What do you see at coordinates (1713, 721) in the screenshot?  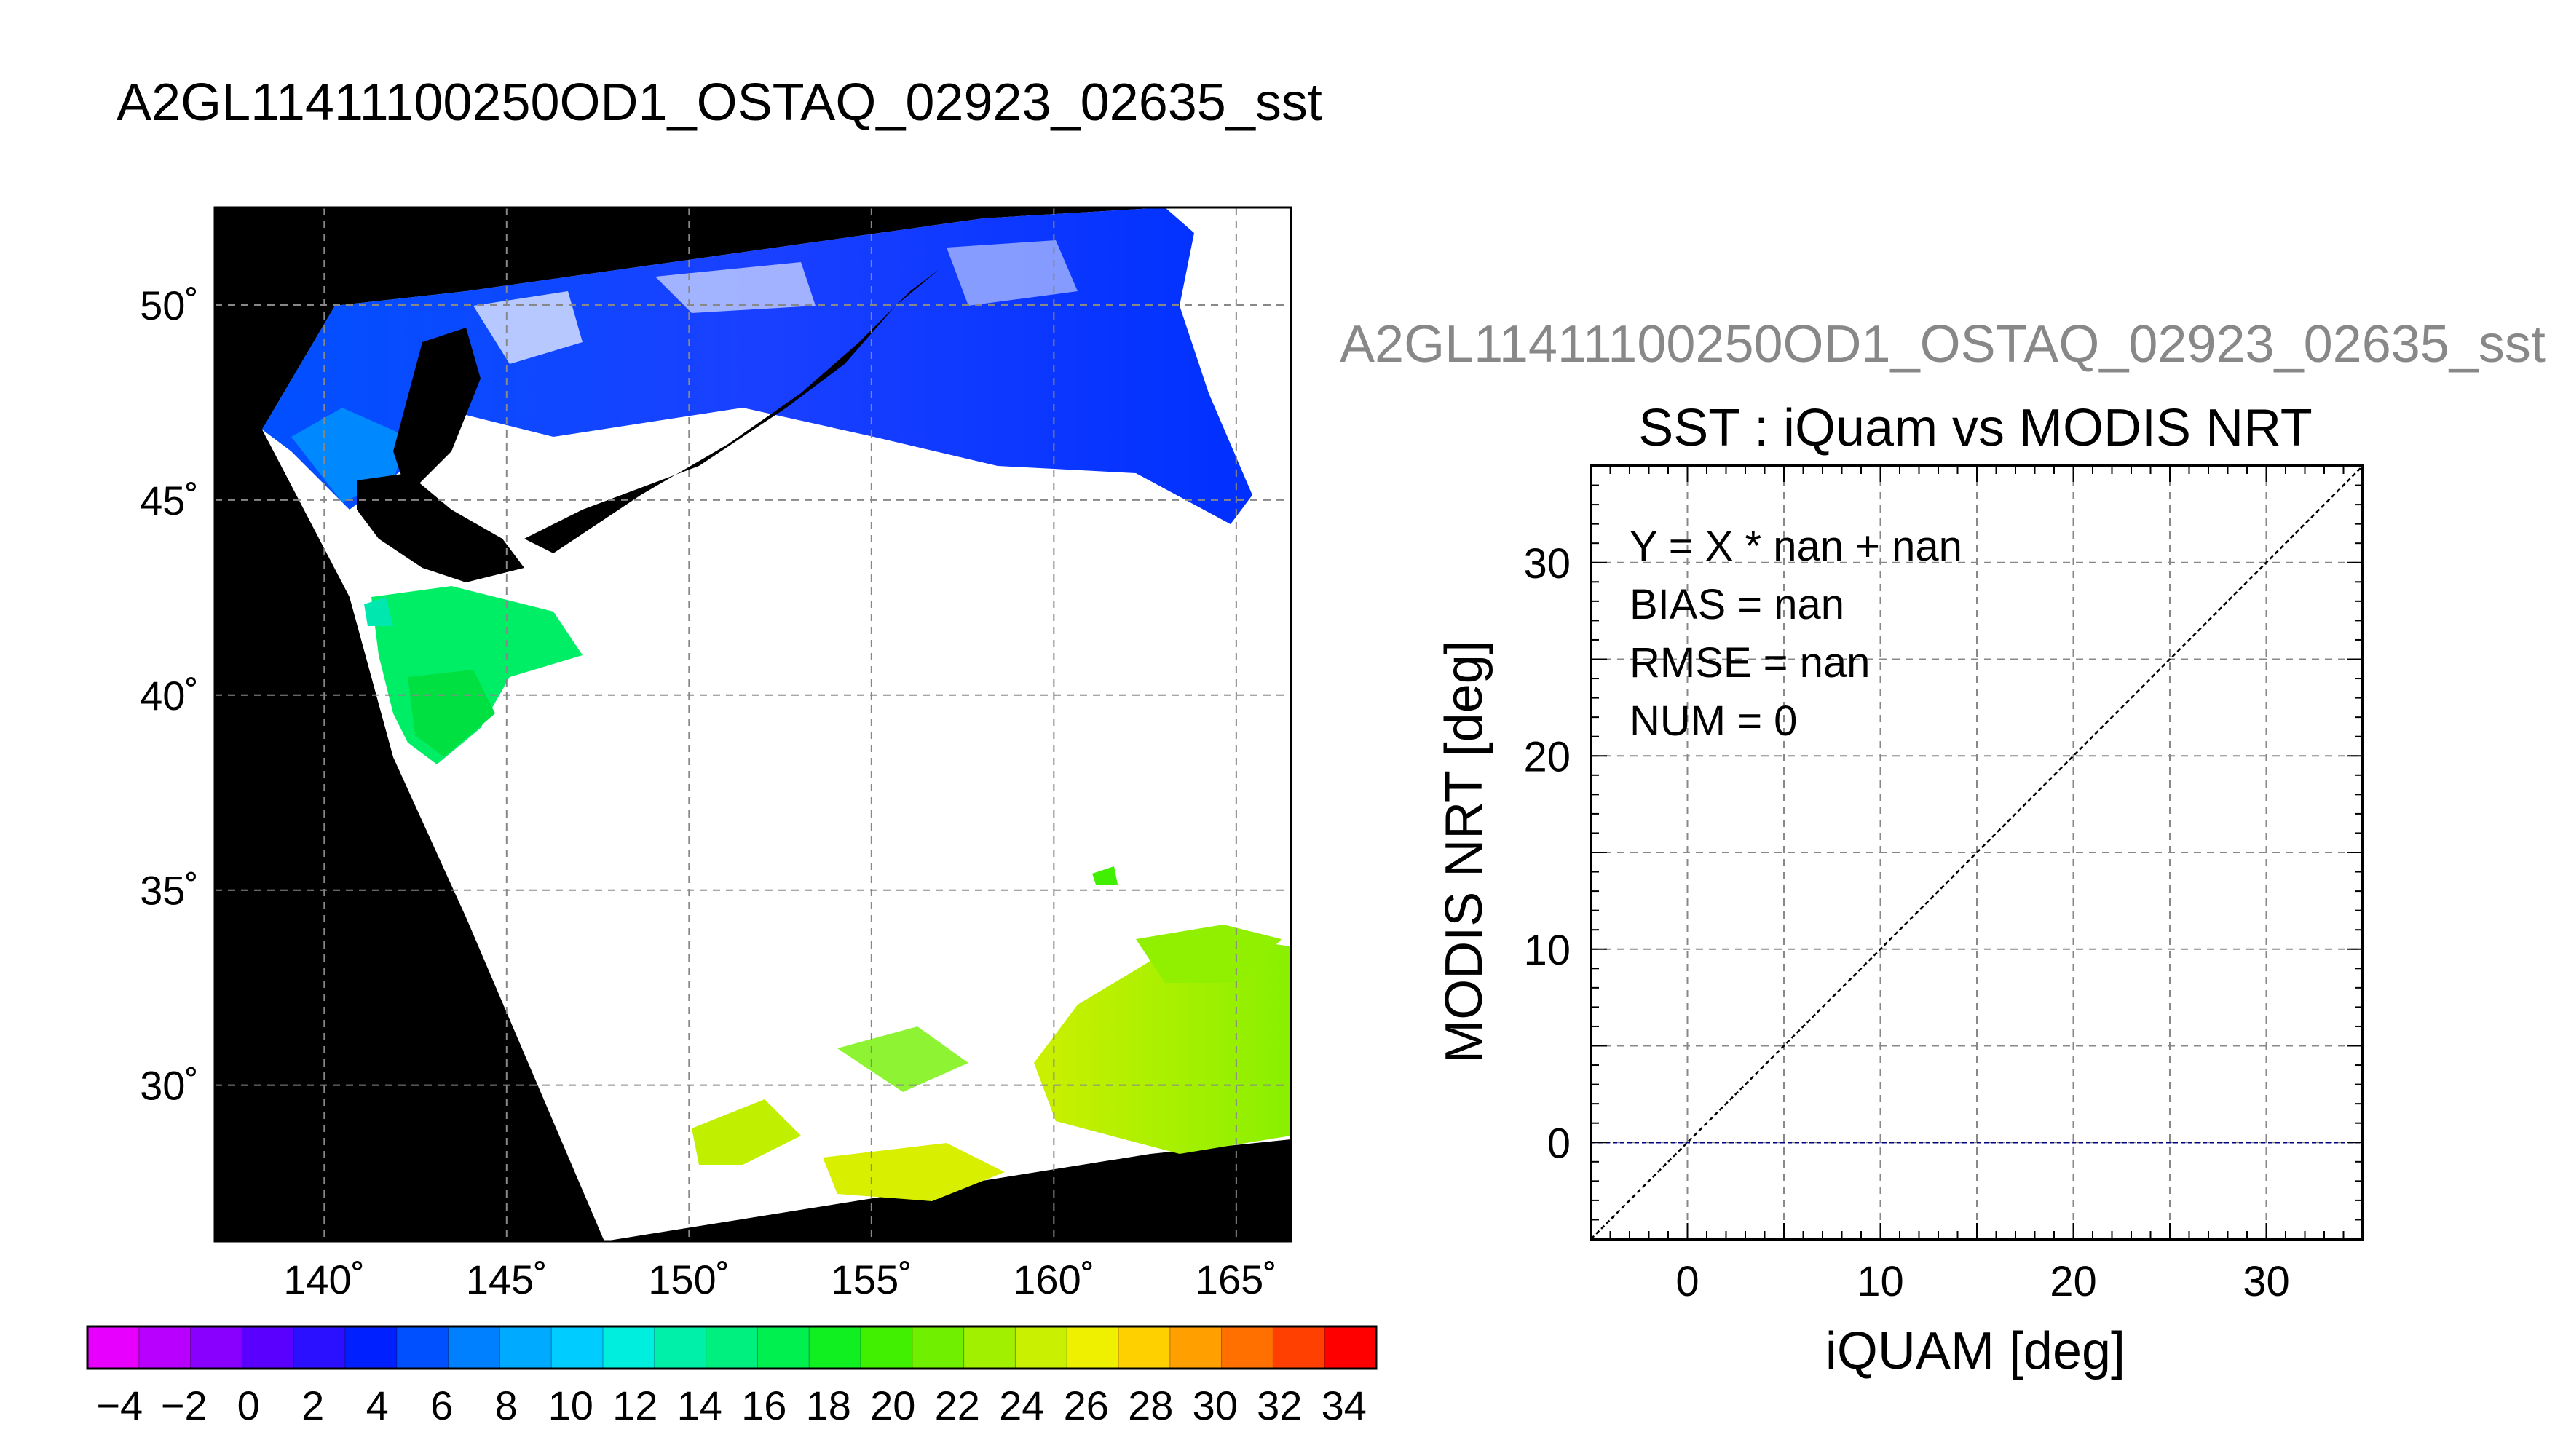 I see `stat-num: NUM = 0` at bounding box center [1713, 721].